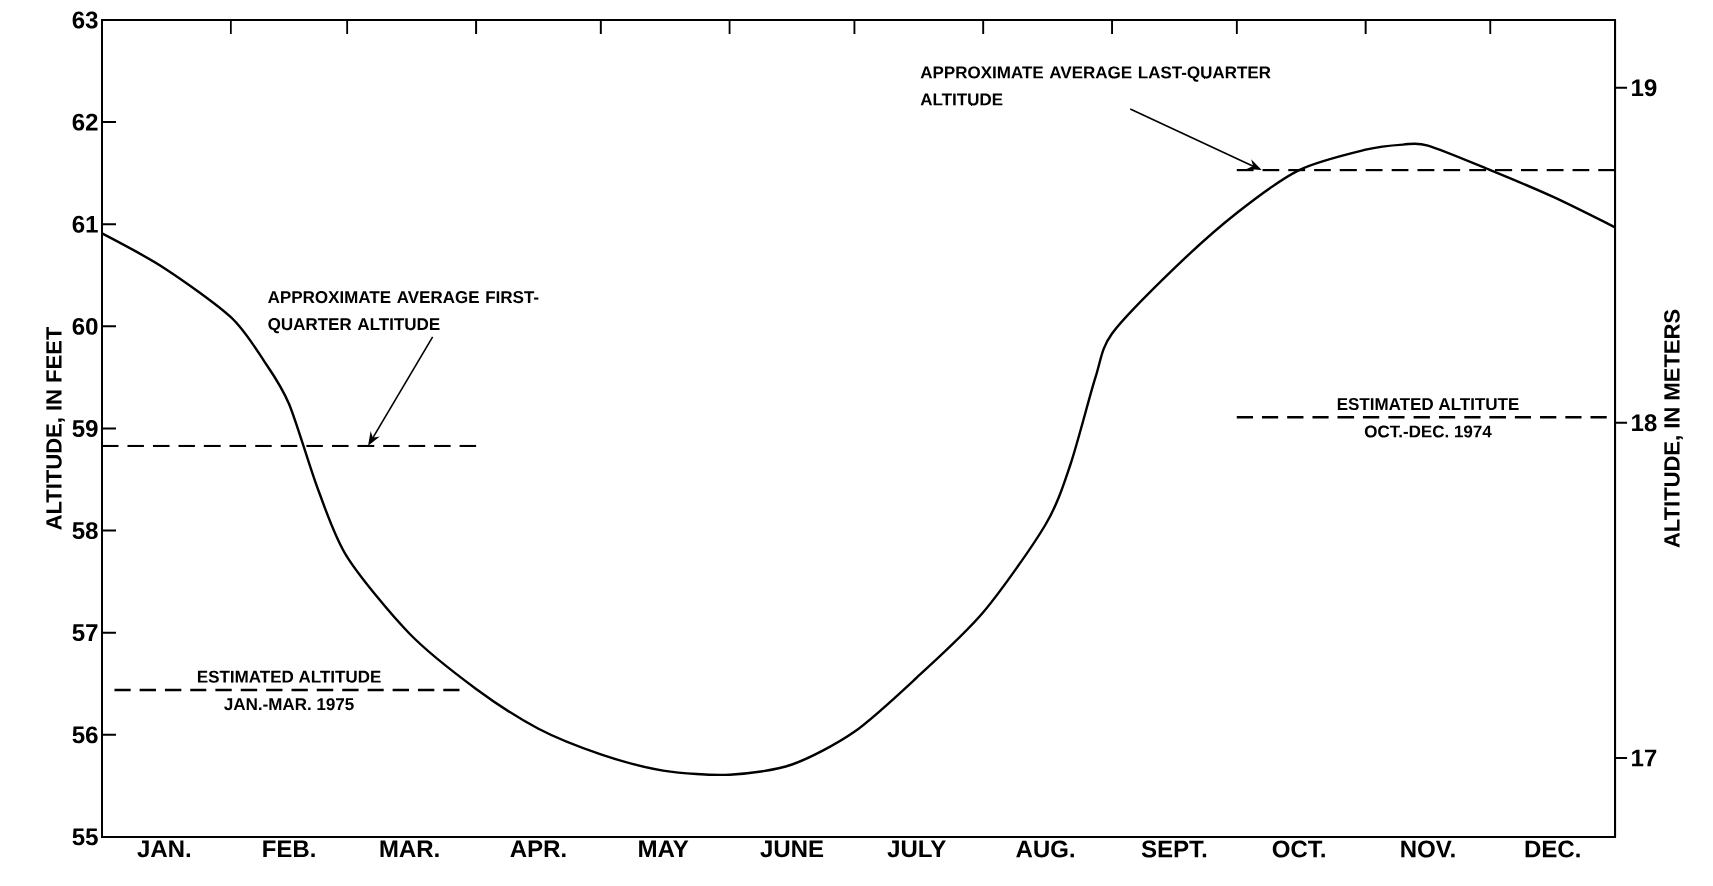 The image size is (1713, 886). Describe the element at coordinates (85, 837) in the screenshot. I see `y-tick-label: 55` at that location.